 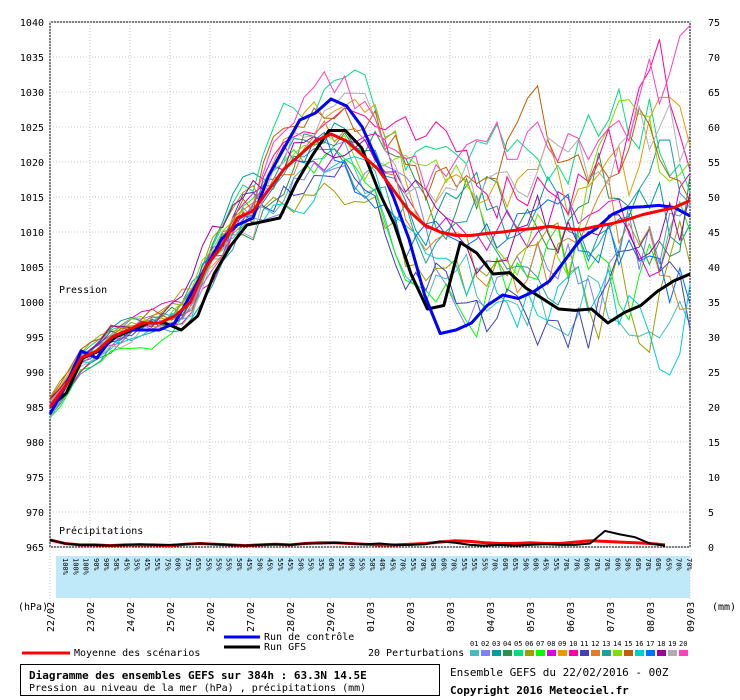 I want to click on left-axis-unit: (hPa), so click(x=33, y=607).